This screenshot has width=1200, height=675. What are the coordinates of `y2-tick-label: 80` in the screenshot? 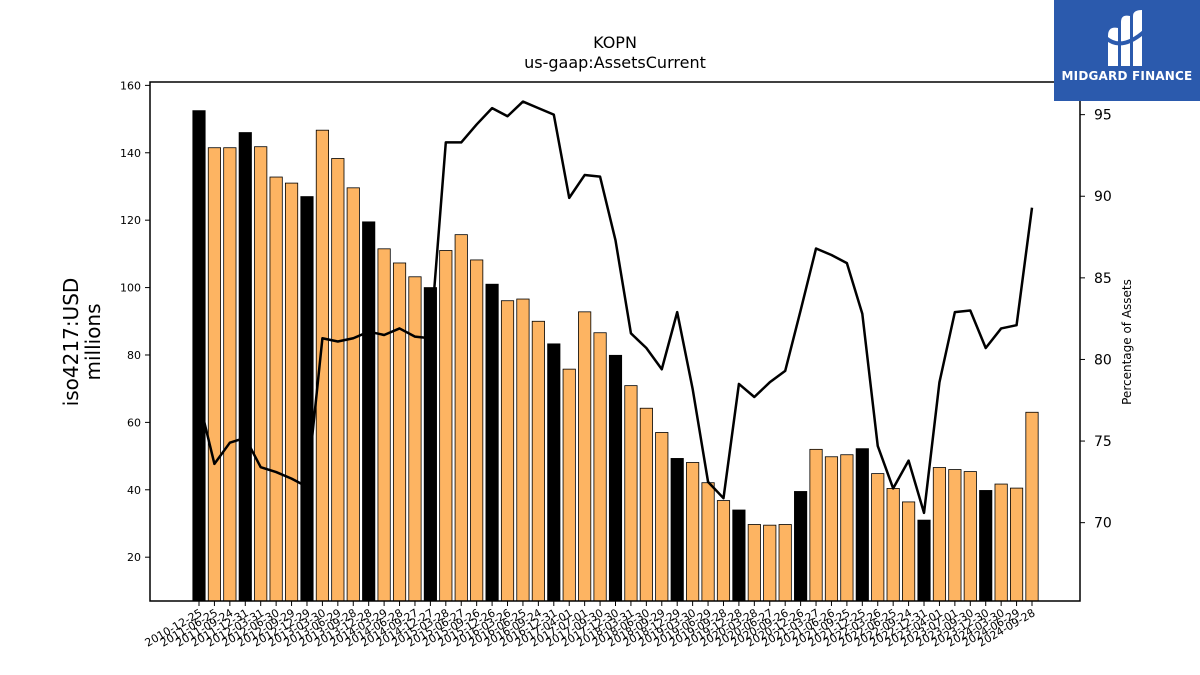 It's located at (1103, 360).